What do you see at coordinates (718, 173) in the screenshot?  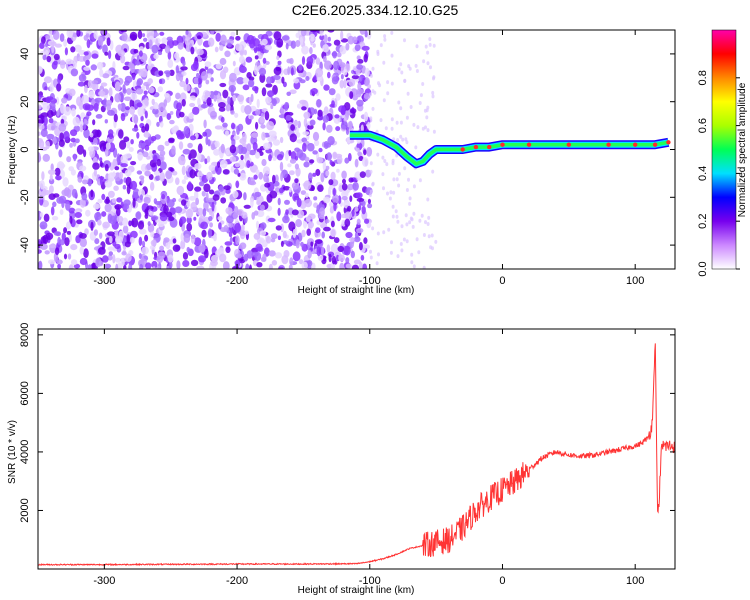 I see `colorbar-ticks: 0.0 0.2 0.4 0.6 0.8` at bounding box center [718, 173].